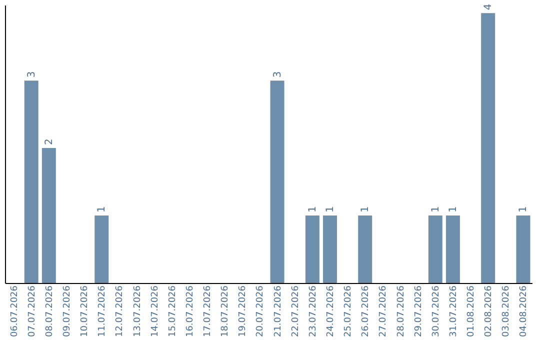  What do you see at coordinates (15, 311) in the screenshot?
I see `x-tick-label: 06.07.2026` at bounding box center [15, 311].